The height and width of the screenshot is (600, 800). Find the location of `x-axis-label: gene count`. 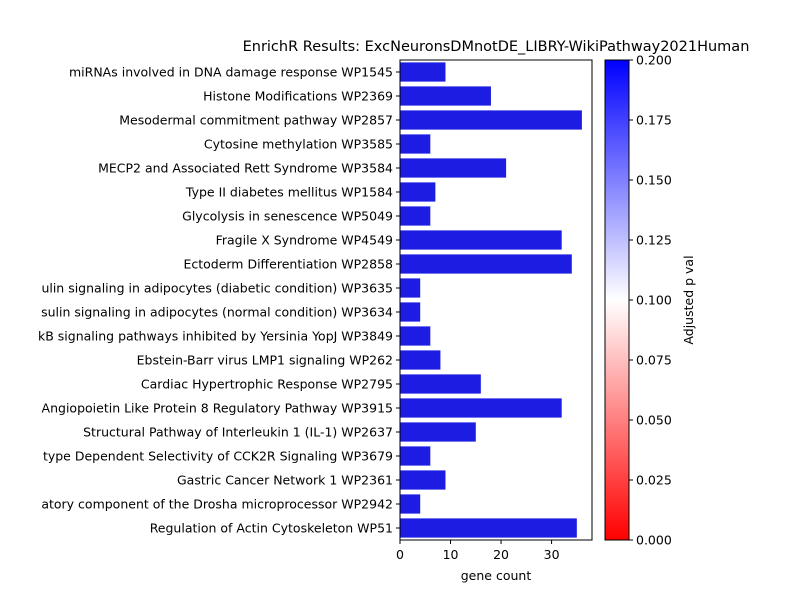

x-axis-label: gene count is located at coordinates (496, 575).